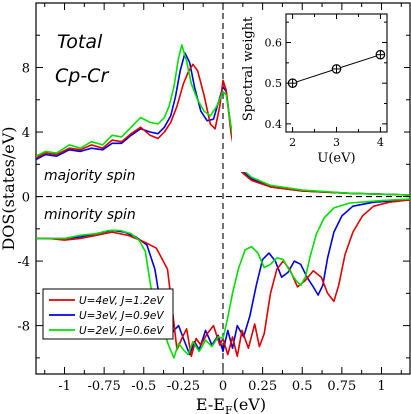  I want to click on inset-x-tick-label: 2, so click(292, 142).